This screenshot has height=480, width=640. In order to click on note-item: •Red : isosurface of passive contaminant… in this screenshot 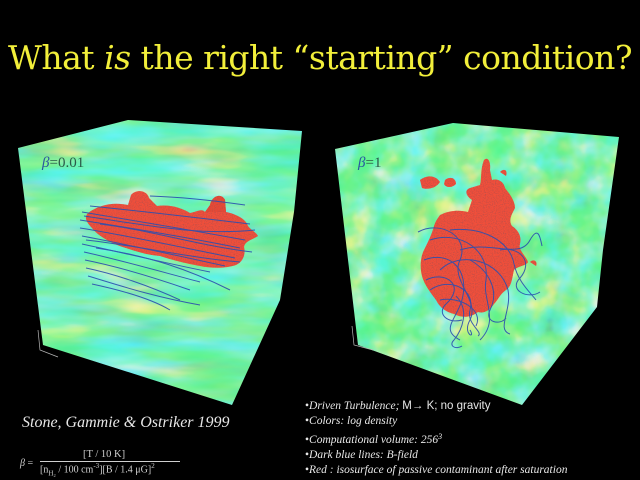, I will do `click(436, 470)`.